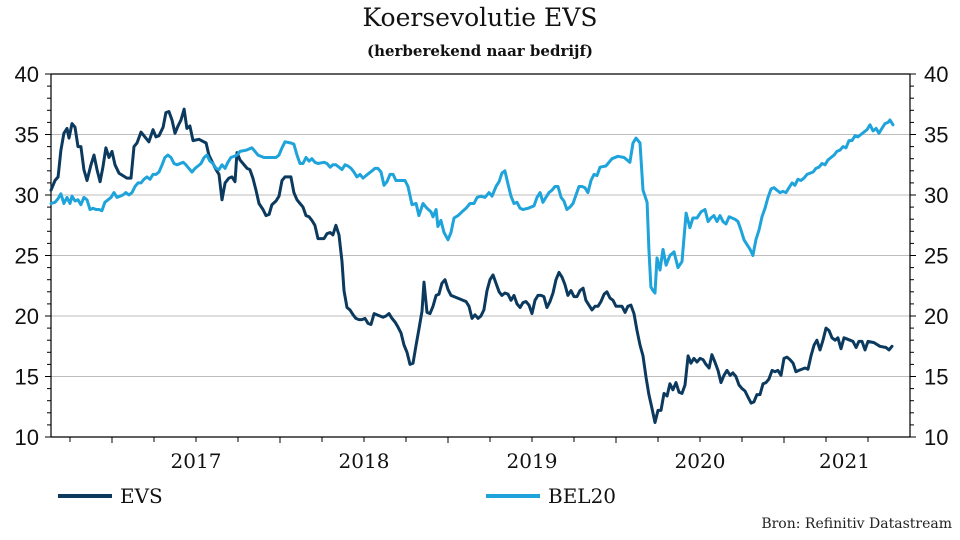 This screenshot has width=960, height=540. Describe the element at coordinates (844, 461) in the screenshot. I see `x-tick-label: 2021` at that location.